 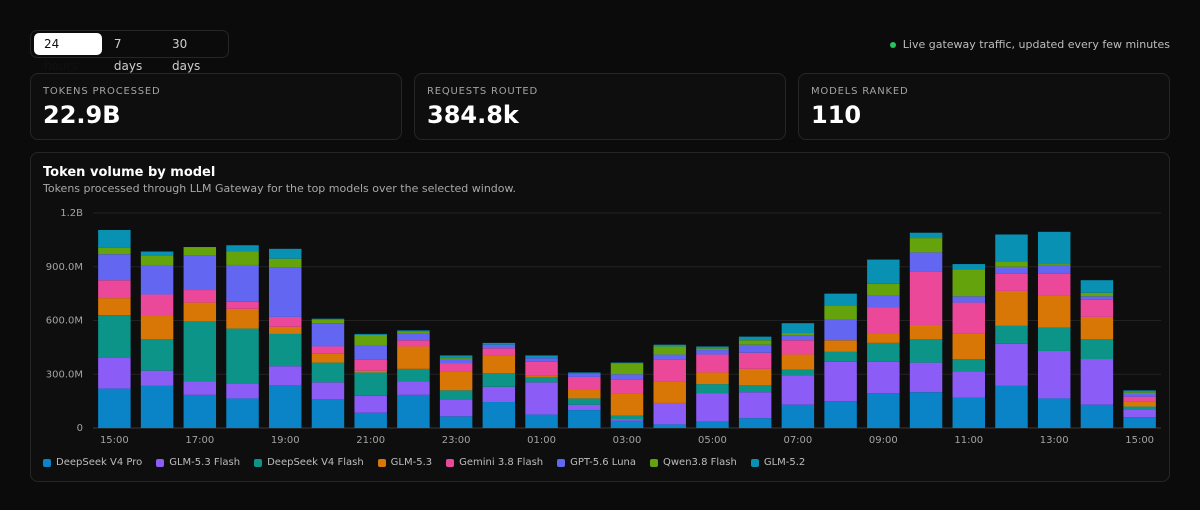 I want to click on legend-item: DeepSeek V4 Pro, so click(x=92, y=462).